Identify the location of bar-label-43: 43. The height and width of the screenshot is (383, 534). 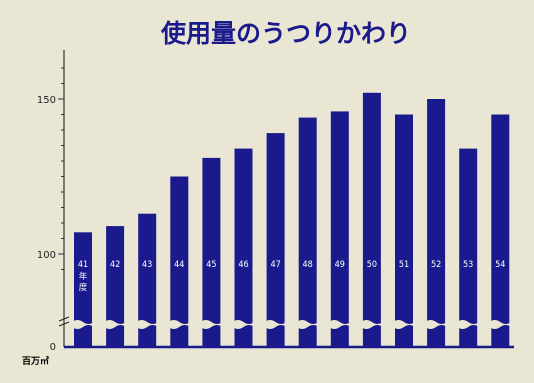
(147, 265).